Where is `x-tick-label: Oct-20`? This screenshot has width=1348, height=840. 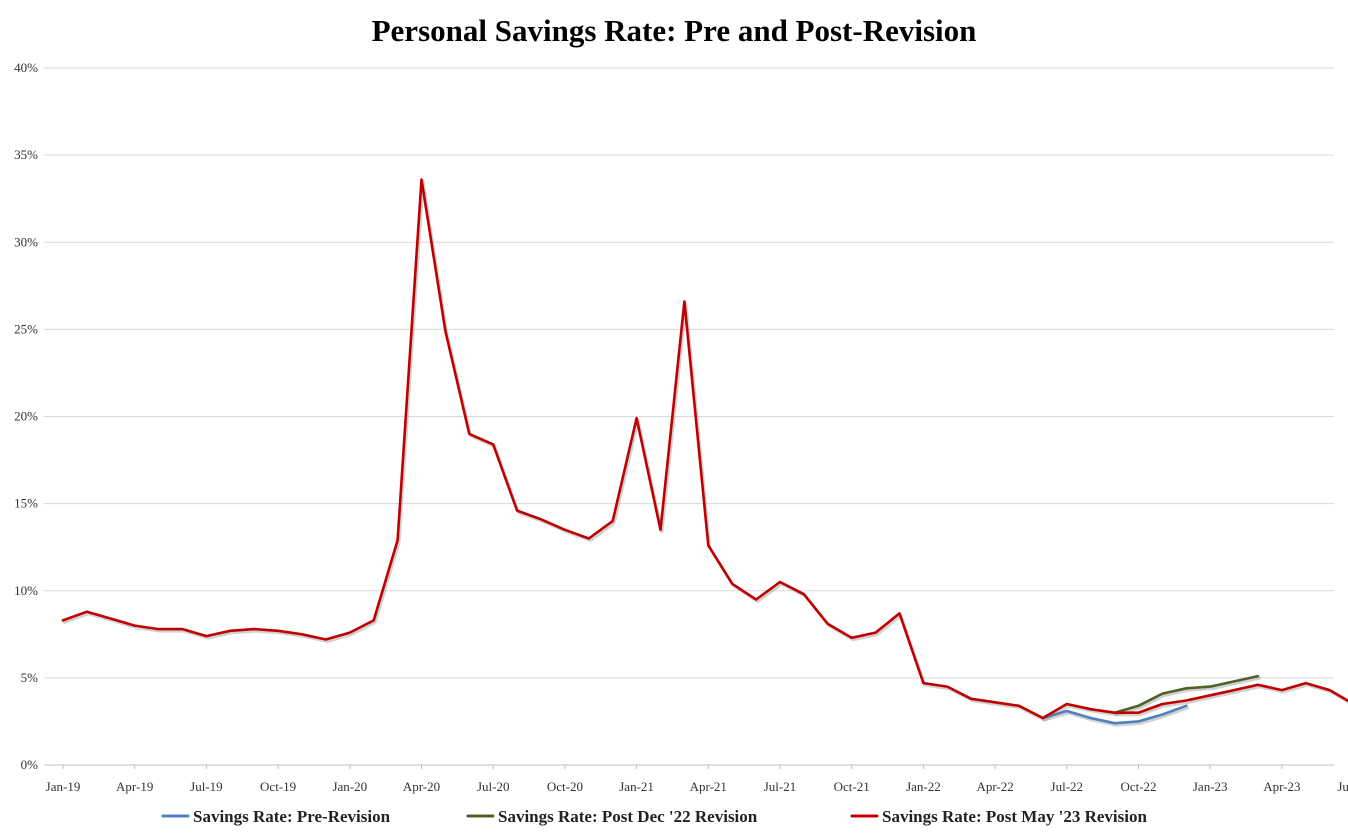 x-tick-label: Oct-20 is located at coordinates (565, 786).